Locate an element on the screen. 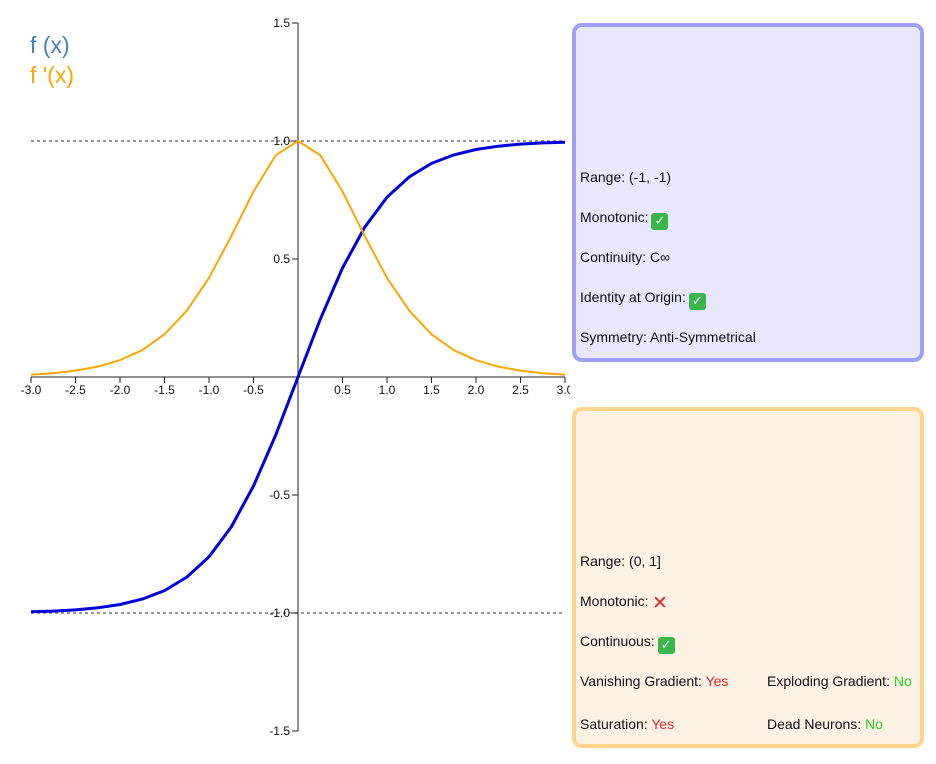  vanishing-value: Yes is located at coordinates (717, 681).